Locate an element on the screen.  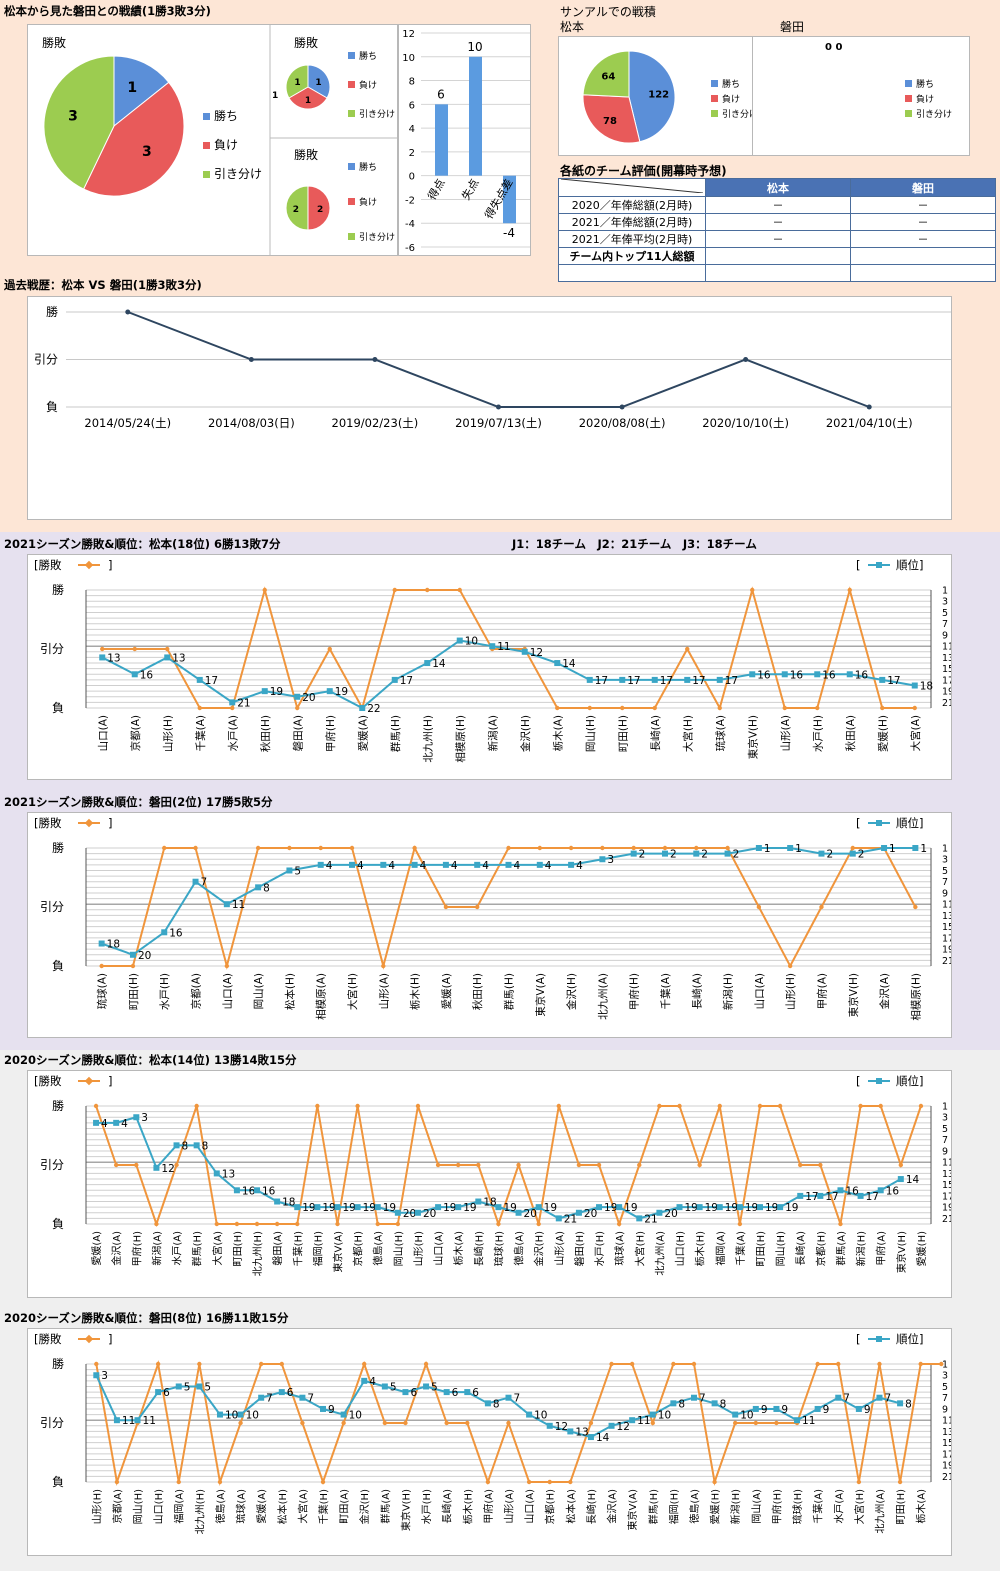
pie-slice is located at coordinates (141, 91).